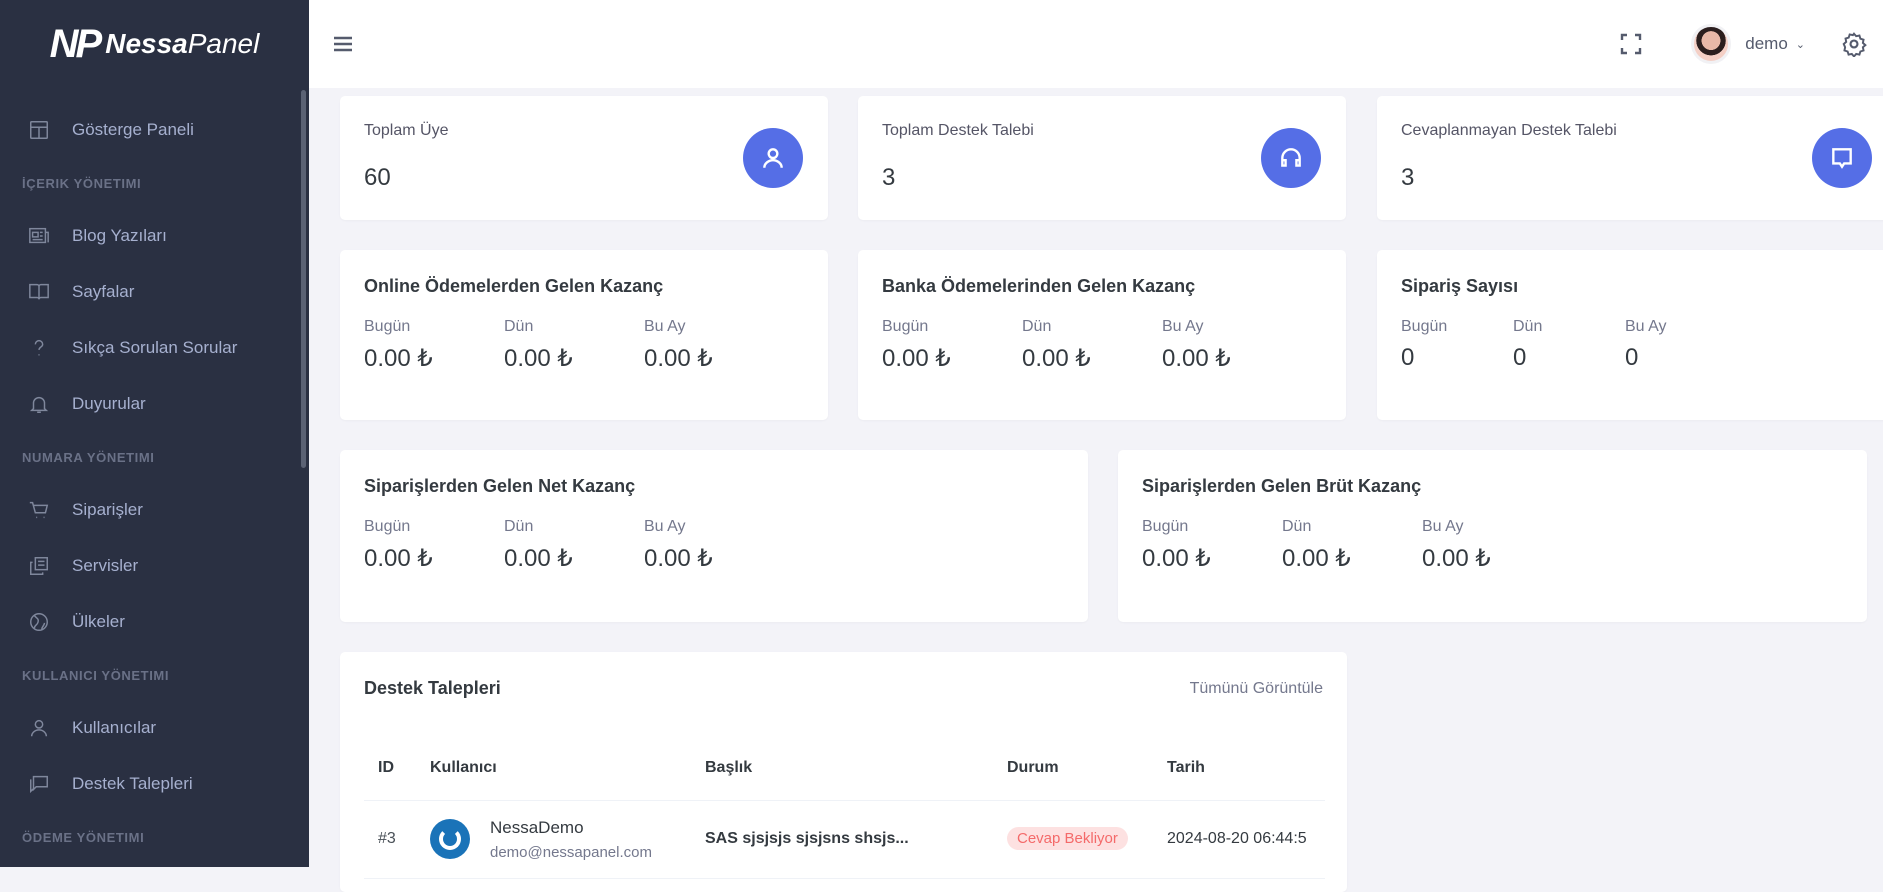 The width and height of the screenshot is (1883, 892). I want to click on sidebar-item-label: Duyurular, so click(109, 403).